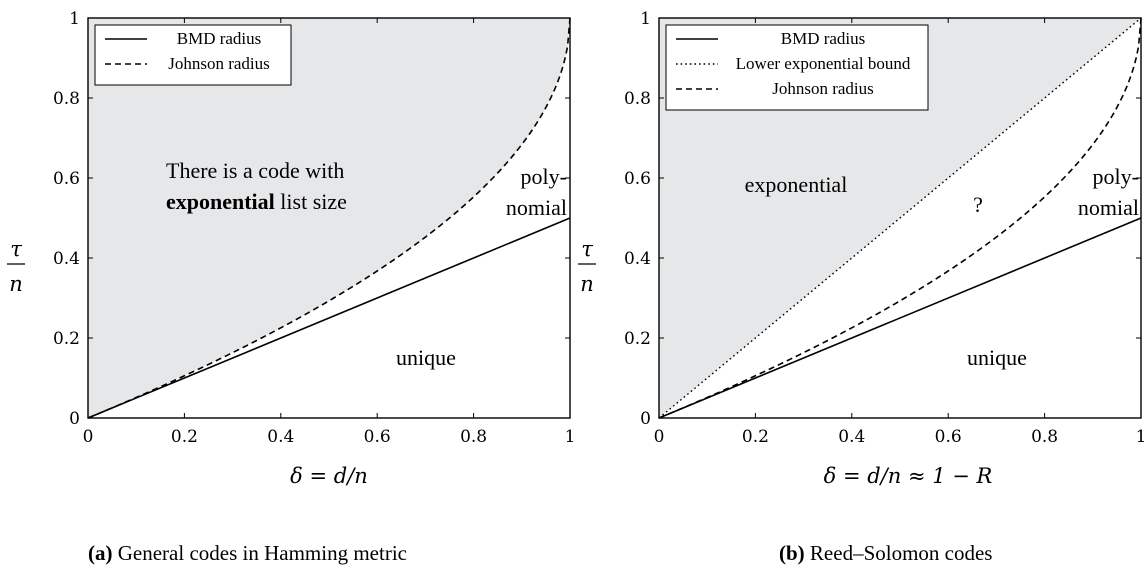 The width and height of the screenshot is (1145, 579). I want to click on caption-text: Reed–Solomon codes, so click(901, 553).